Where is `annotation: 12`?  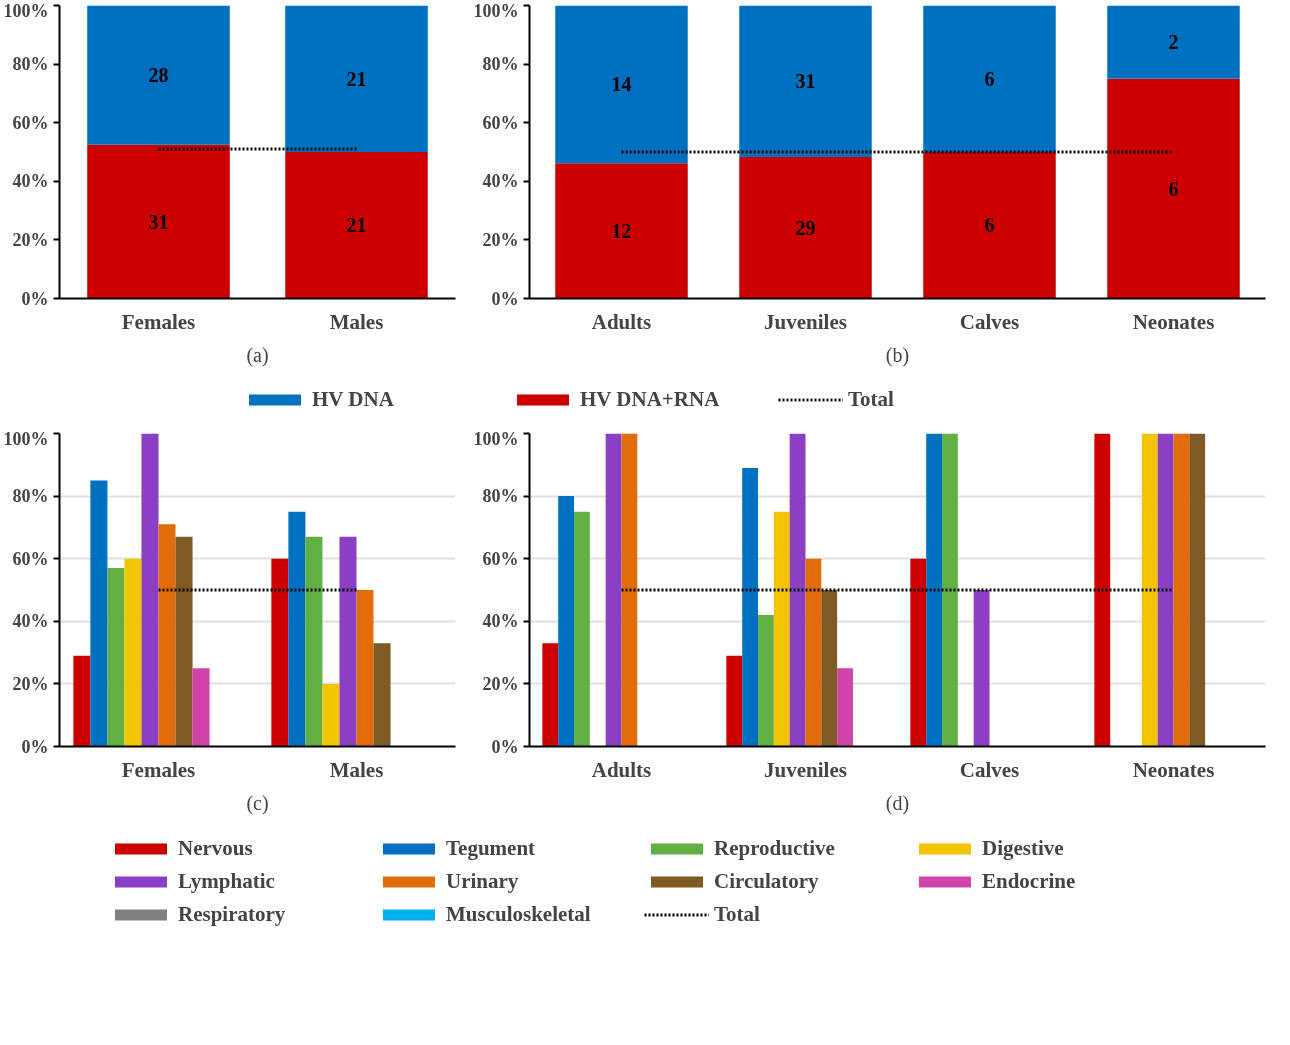 annotation: 12 is located at coordinates (621, 230).